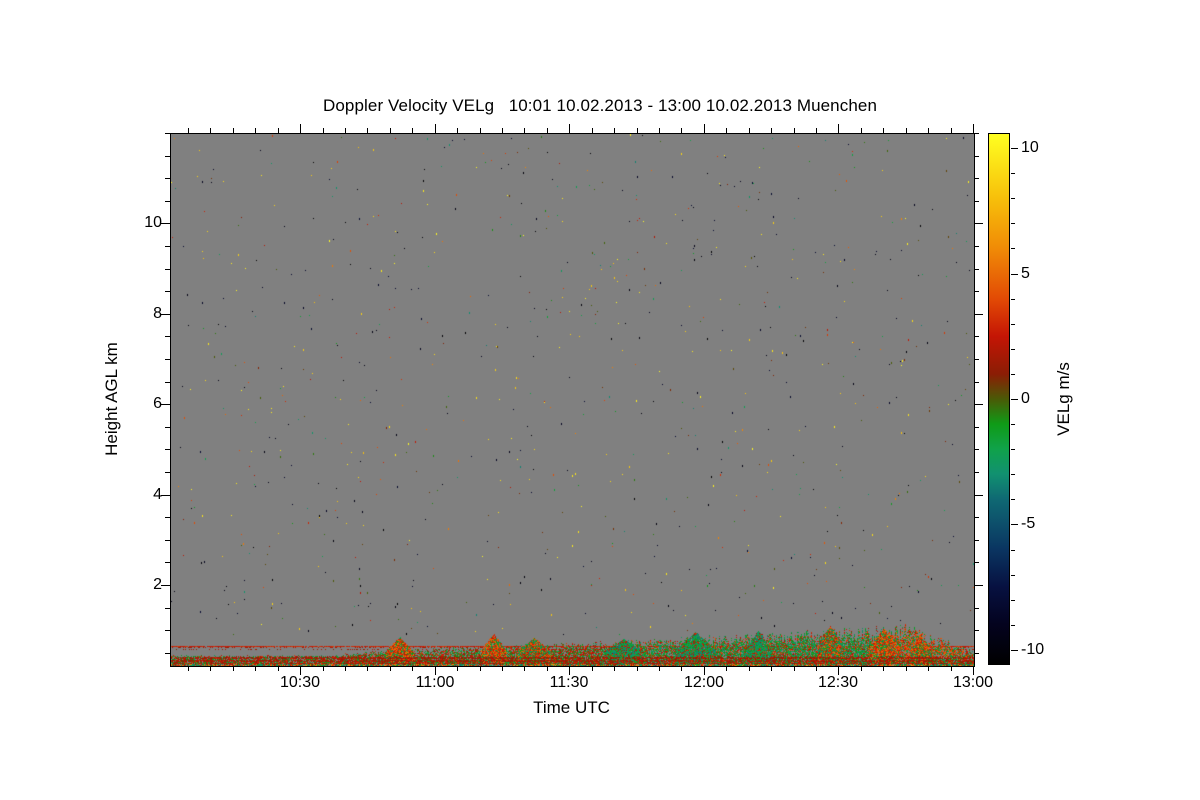  What do you see at coordinates (999, 399) in the screenshot?
I see `colorbar-gradient` at bounding box center [999, 399].